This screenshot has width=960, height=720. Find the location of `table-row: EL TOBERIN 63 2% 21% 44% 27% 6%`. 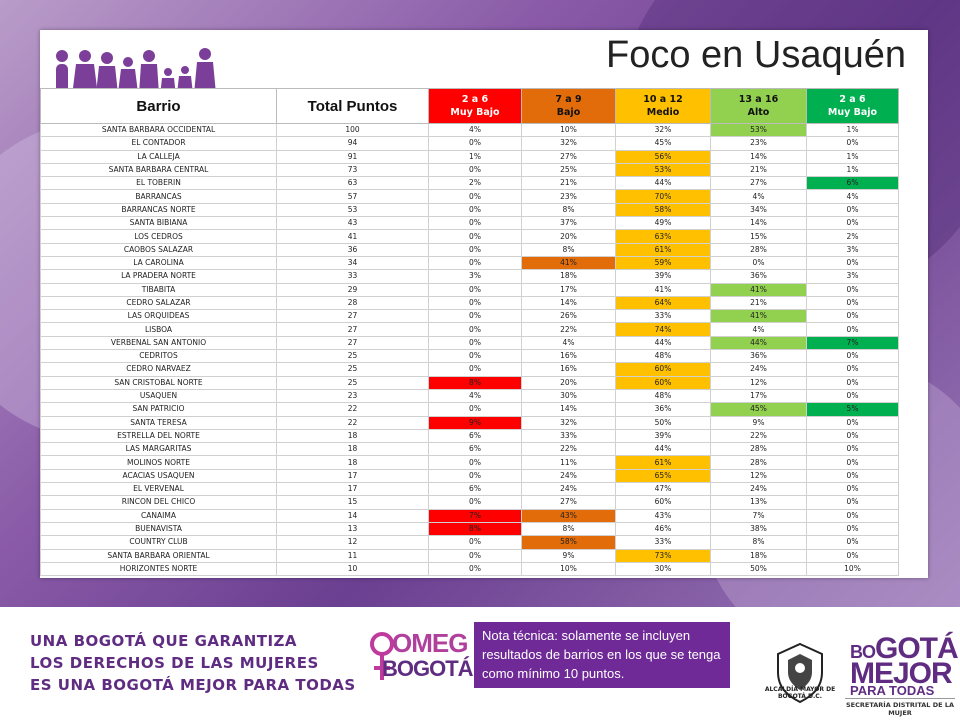

table-row: EL TOBERIN 63 2% 21% 44% 27% 6% is located at coordinates (469, 183).